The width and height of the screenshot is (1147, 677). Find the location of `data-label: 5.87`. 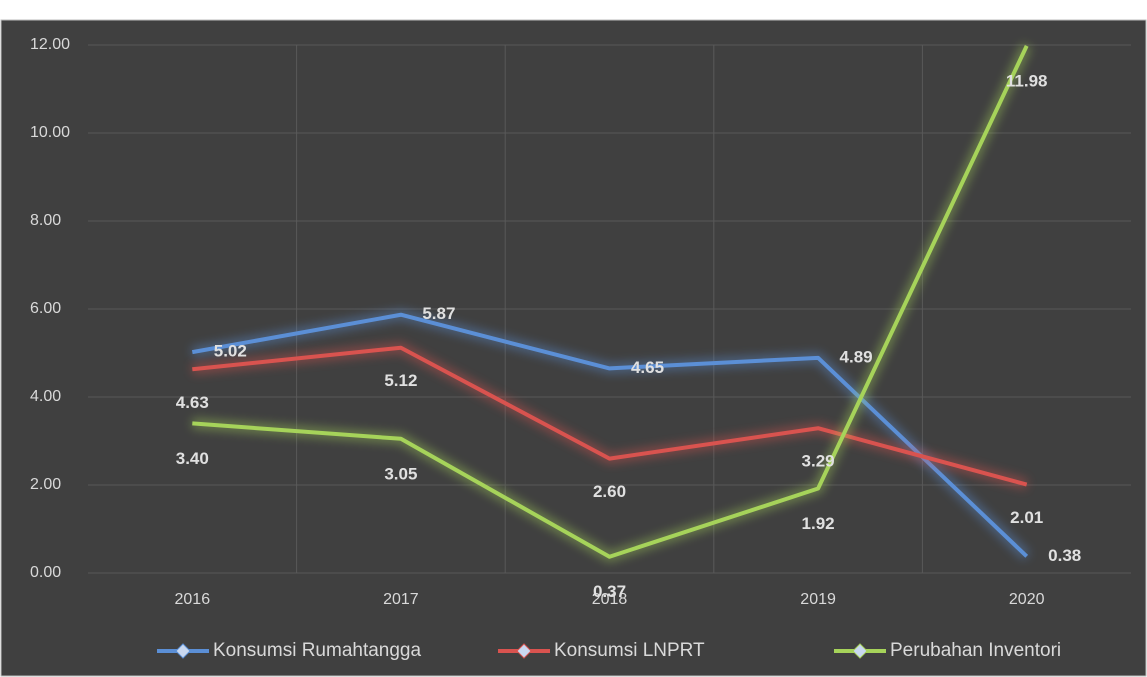

data-label: 5.87 is located at coordinates (438, 313).